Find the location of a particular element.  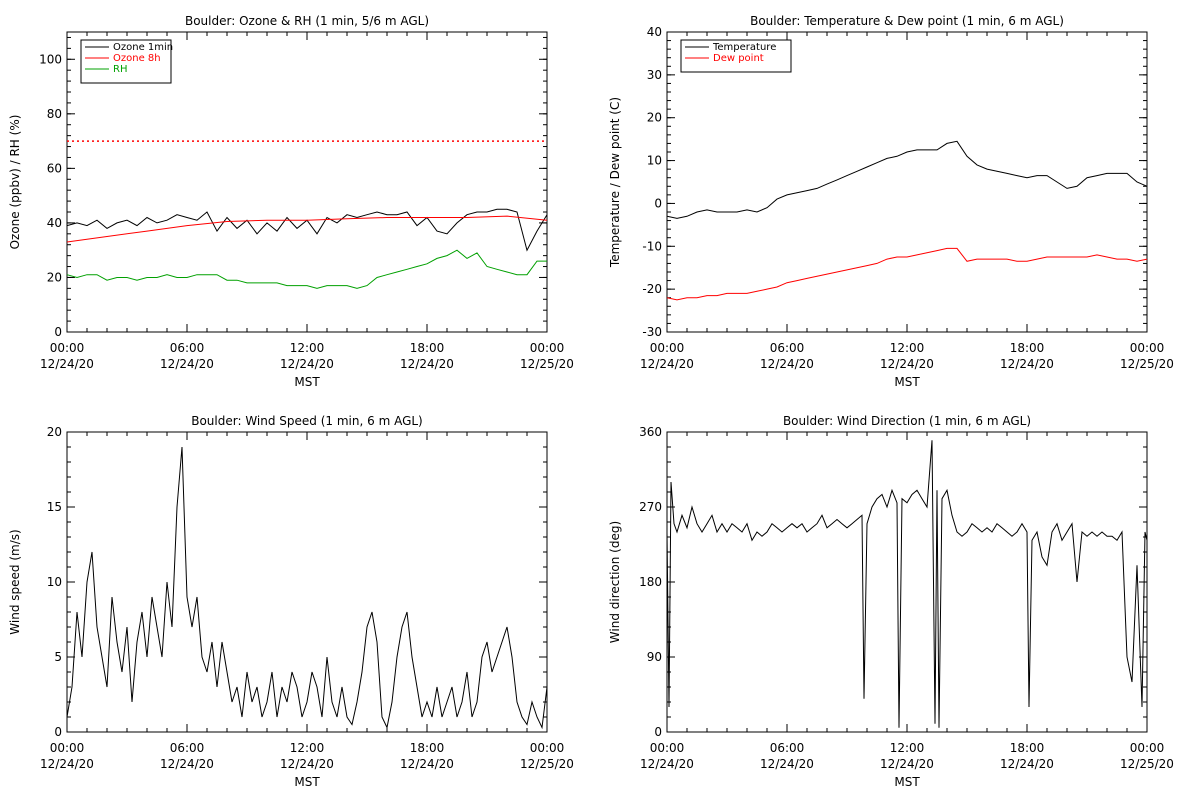

y-tick-label: 5 is located at coordinates (58, 657).